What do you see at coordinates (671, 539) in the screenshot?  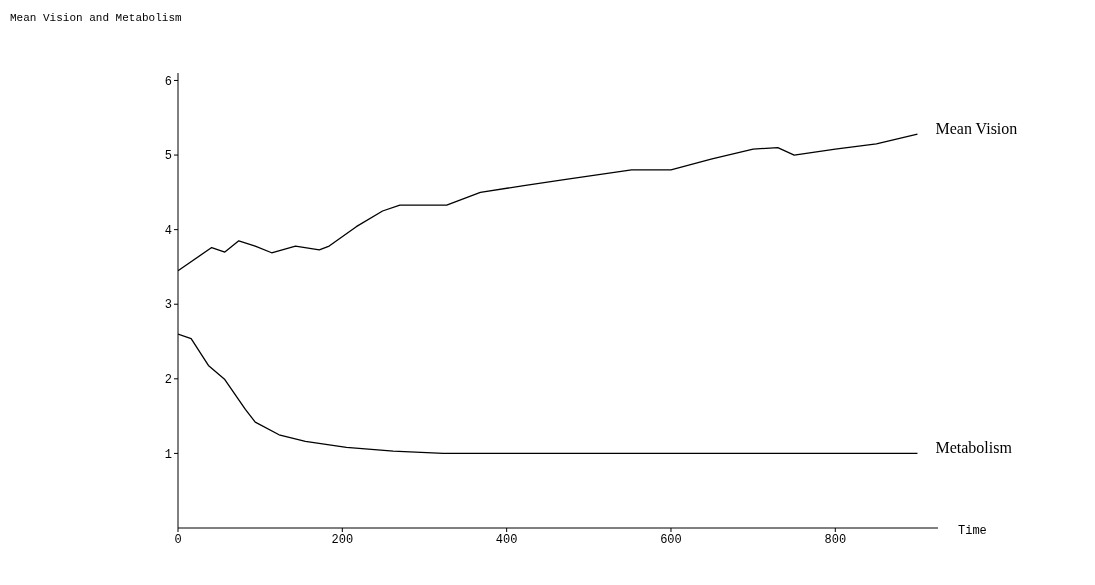 I see `x-tick-label: 600` at bounding box center [671, 539].